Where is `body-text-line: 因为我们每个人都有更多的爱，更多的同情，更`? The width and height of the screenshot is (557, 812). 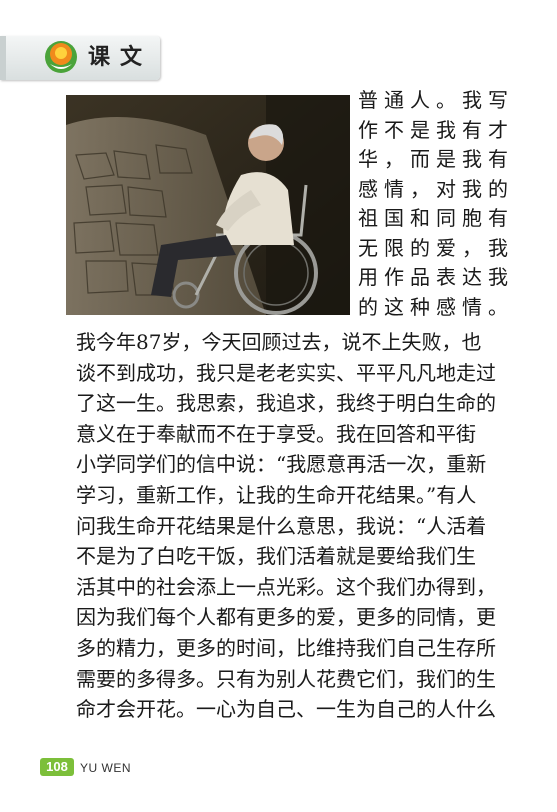 body-text-line: 因为我们每个人都有更多的爱，更多的同情，更 is located at coordinates (286, 617).